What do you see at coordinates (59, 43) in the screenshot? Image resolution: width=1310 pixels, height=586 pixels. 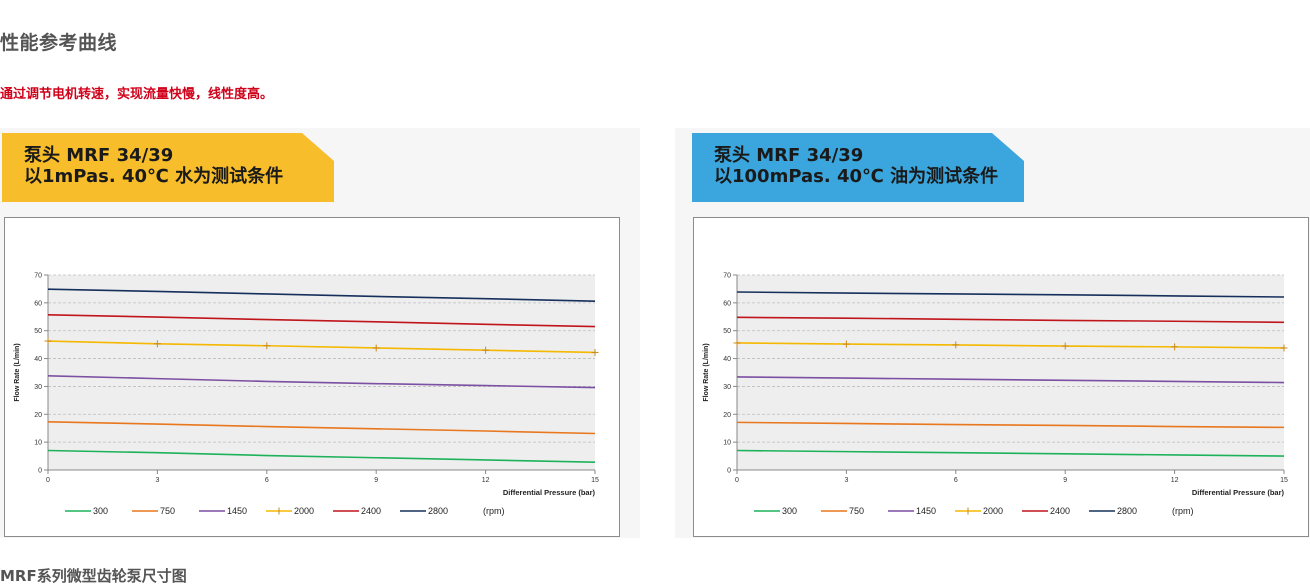 I see `section-title: 性能参考曲线` at bounding box center [59, 43].